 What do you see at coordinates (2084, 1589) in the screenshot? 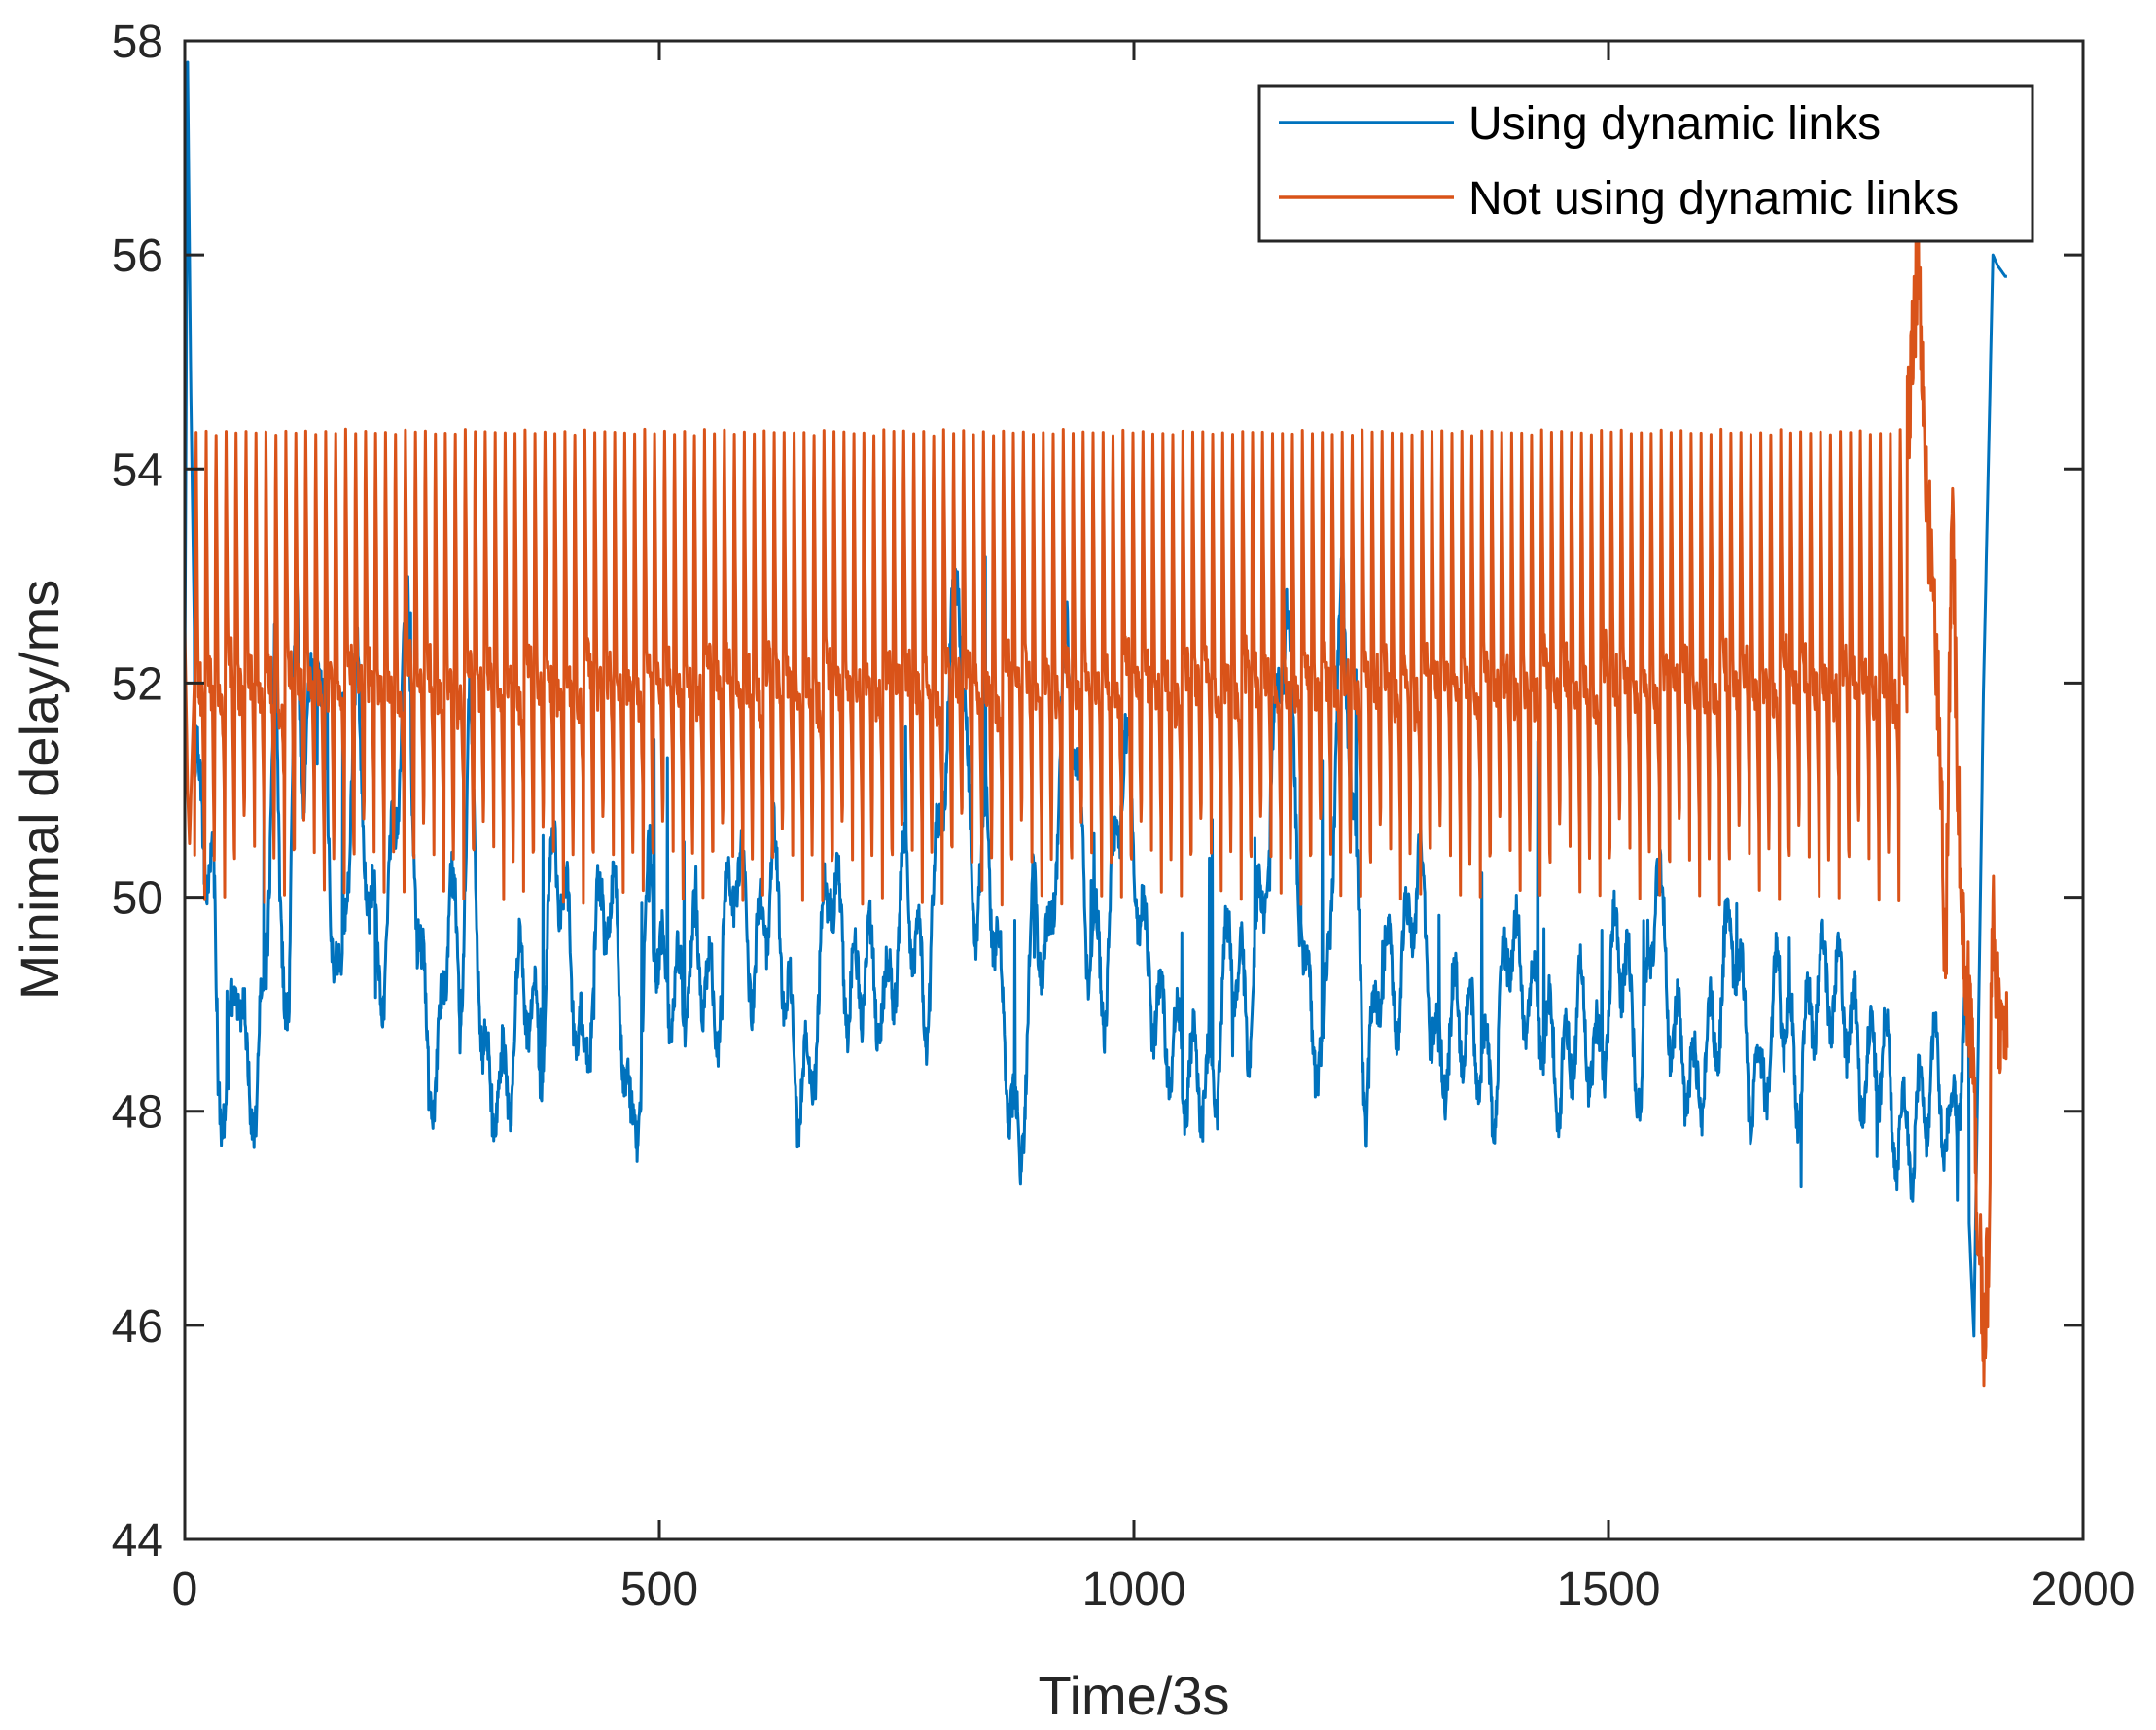
I see `x-tick-label: 2000` at bounding box center [2084, 1589].